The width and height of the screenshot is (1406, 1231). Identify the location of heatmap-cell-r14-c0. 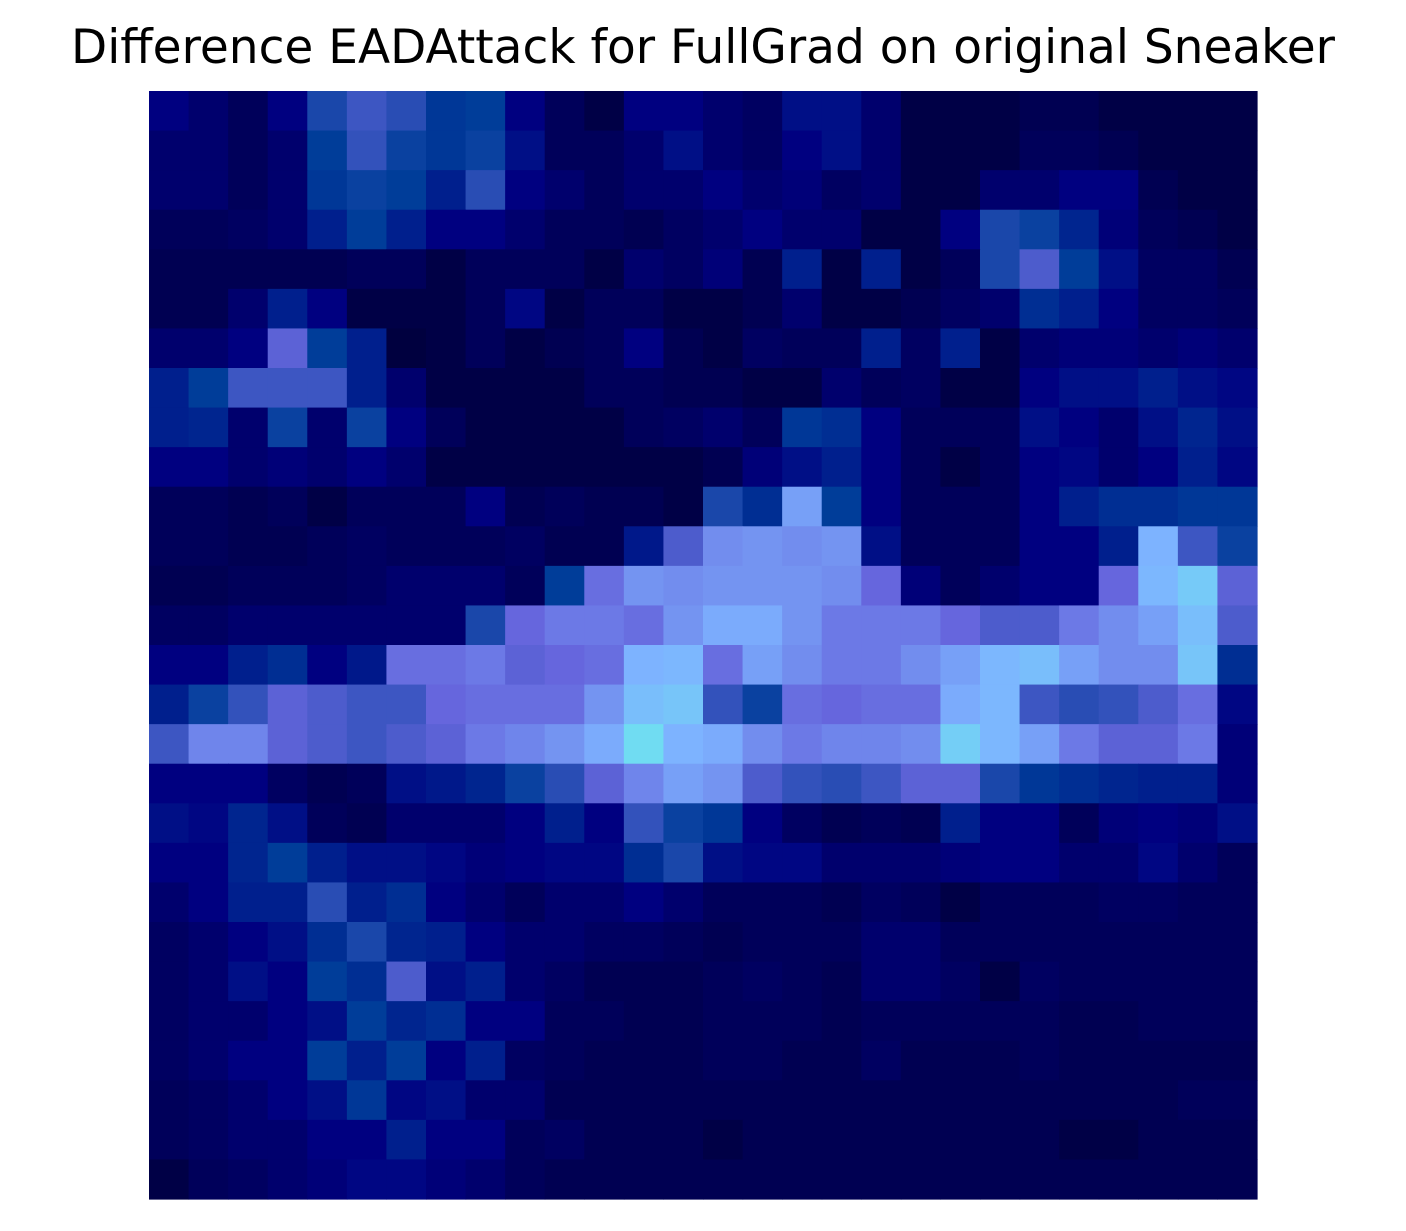
(169, 665).